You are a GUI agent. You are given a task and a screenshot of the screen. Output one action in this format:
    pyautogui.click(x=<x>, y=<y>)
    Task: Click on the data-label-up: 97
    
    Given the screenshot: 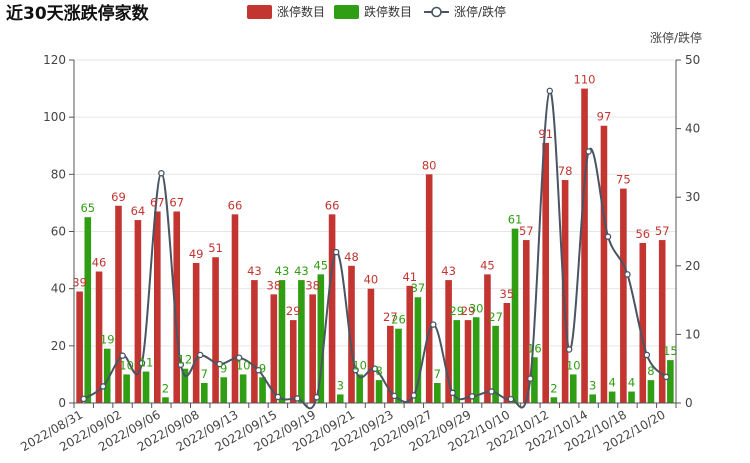 What is the action you would take?
    pyautogui.click(x=604, y=117)
    